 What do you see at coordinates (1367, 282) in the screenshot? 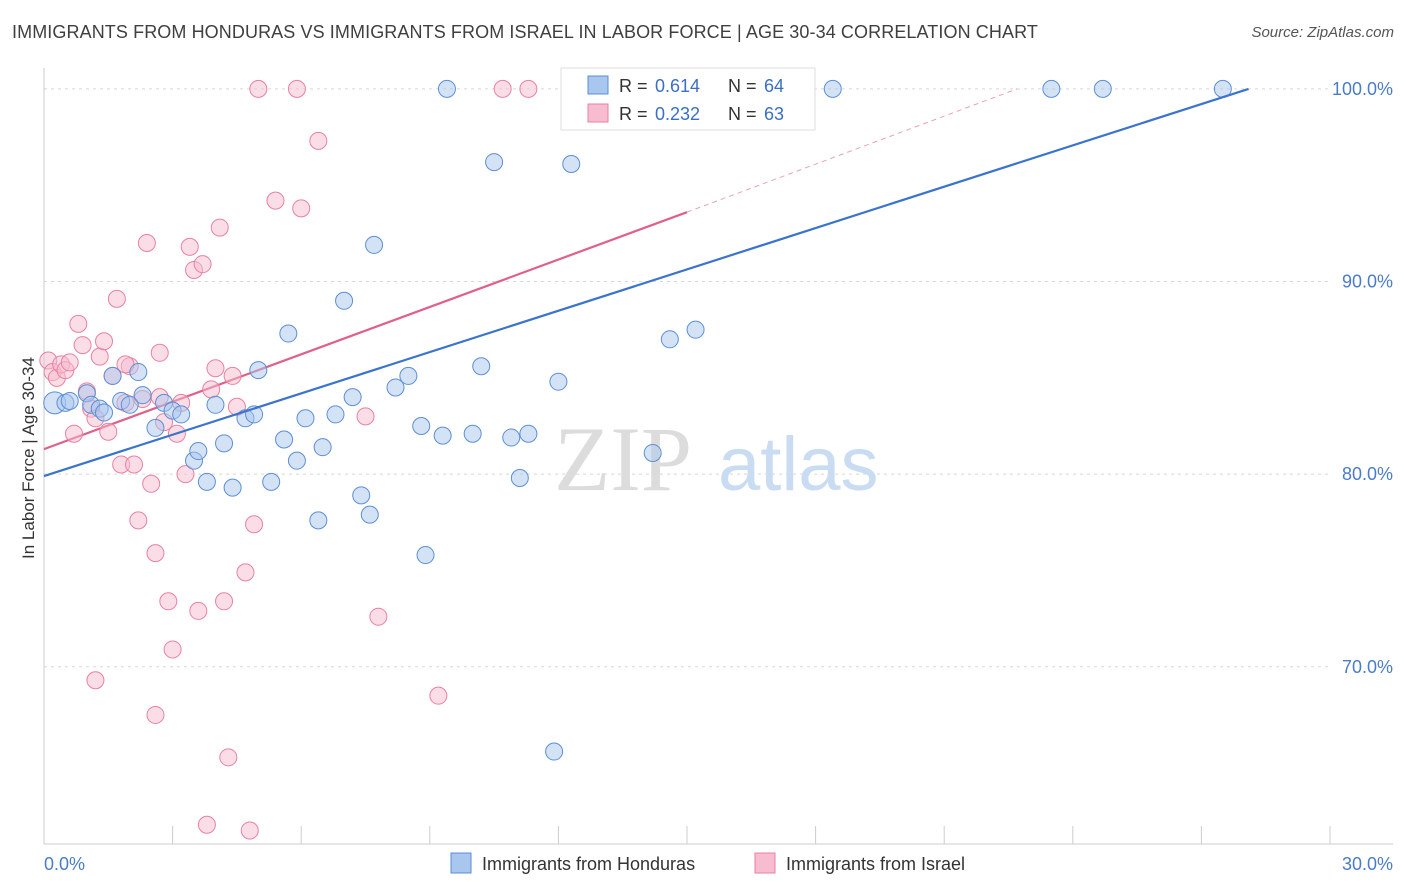
I see `y-tick-label-1: 90.0%` at bounding box center [1367, 282].